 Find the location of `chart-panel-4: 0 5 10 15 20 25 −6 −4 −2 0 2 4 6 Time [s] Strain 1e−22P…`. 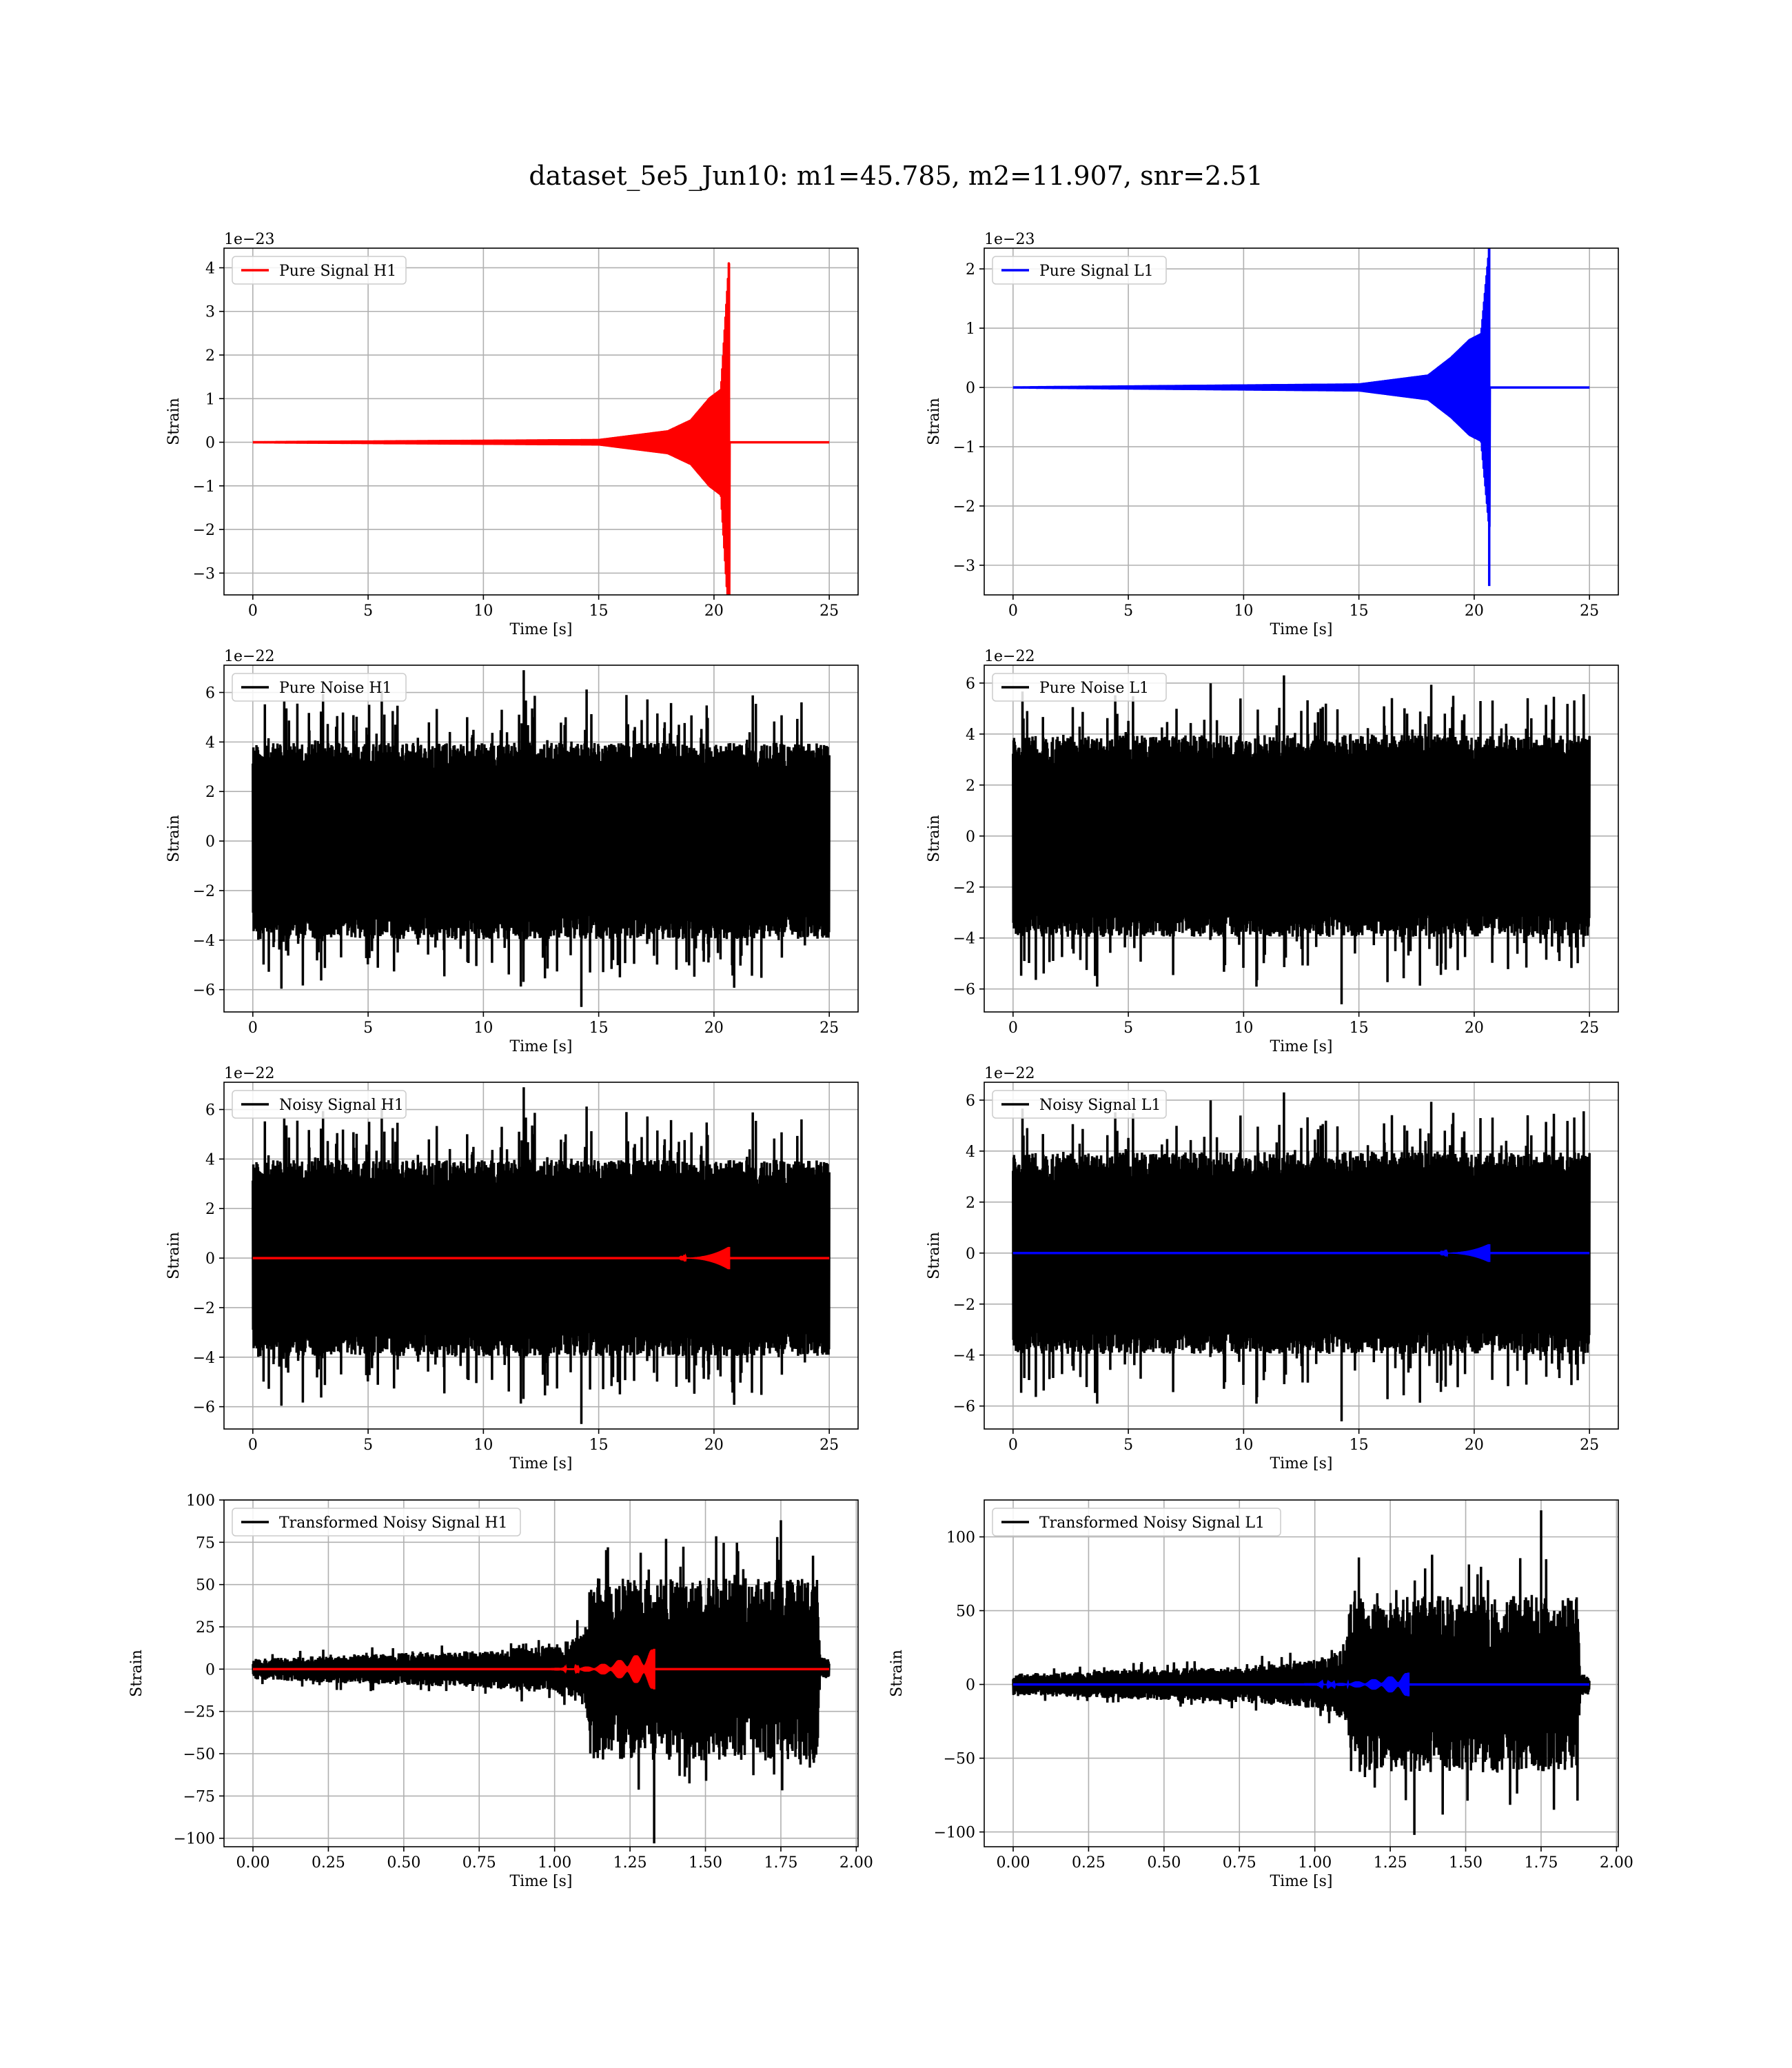

chart-panel-4: 0 5 10 15 20 25 −6 −4 −2 0 2 4 6 Time [s] Strain 1e−22P… is located at coordinates (1272, 851).